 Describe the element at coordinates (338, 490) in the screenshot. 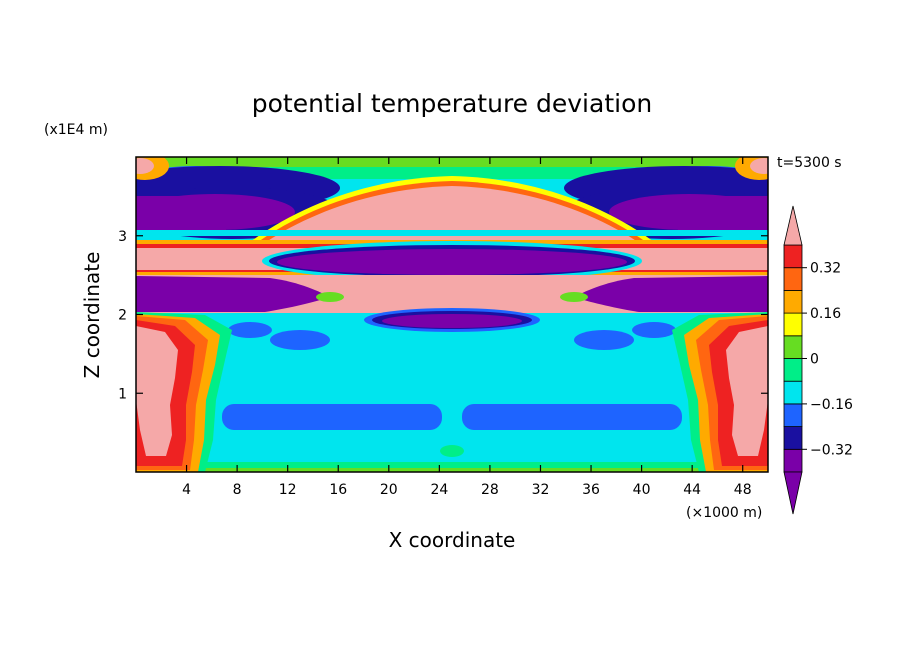

I see `x-tick-label-16: 16` at that location.